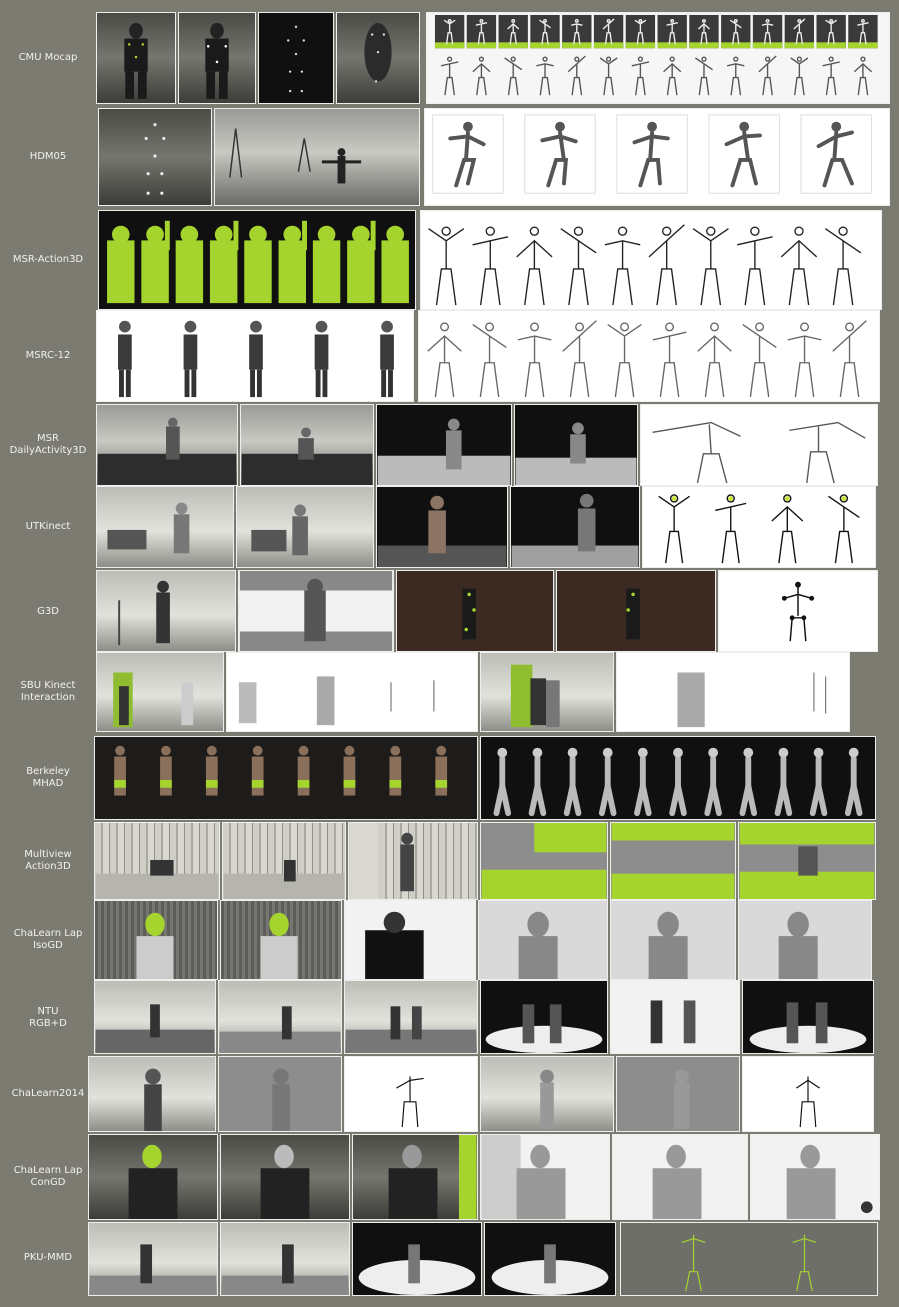 This screenshot has width=899, height=1307. What do you see at coordinates (255, 356) in the screenshot?
I see `msrc12-gesture-images` at bounding box center [255, 356].